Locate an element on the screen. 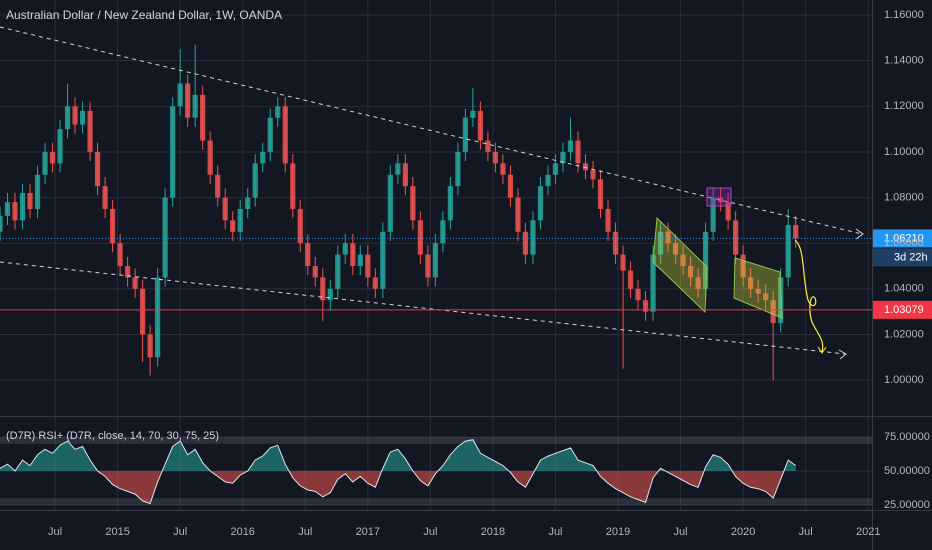 The image size is (932, 550). countdown-label: 3d 22h is located at coordinates (911, 257).